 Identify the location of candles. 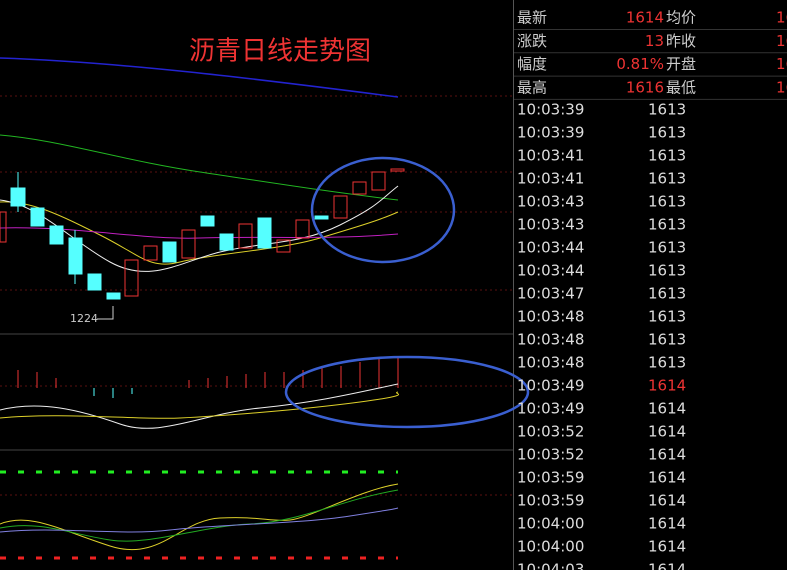
(202, 234).